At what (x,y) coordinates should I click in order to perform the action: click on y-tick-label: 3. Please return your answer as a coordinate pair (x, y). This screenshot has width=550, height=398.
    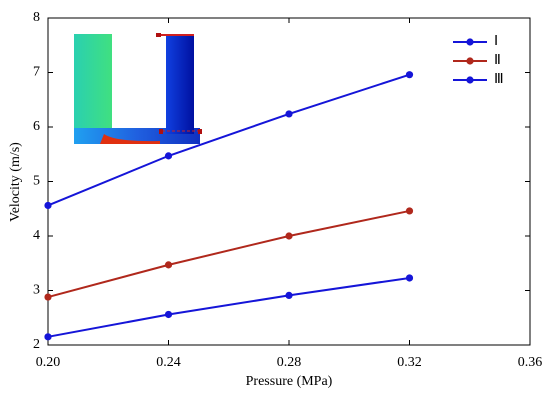
    Looking at the image, I should click on (36, 290).